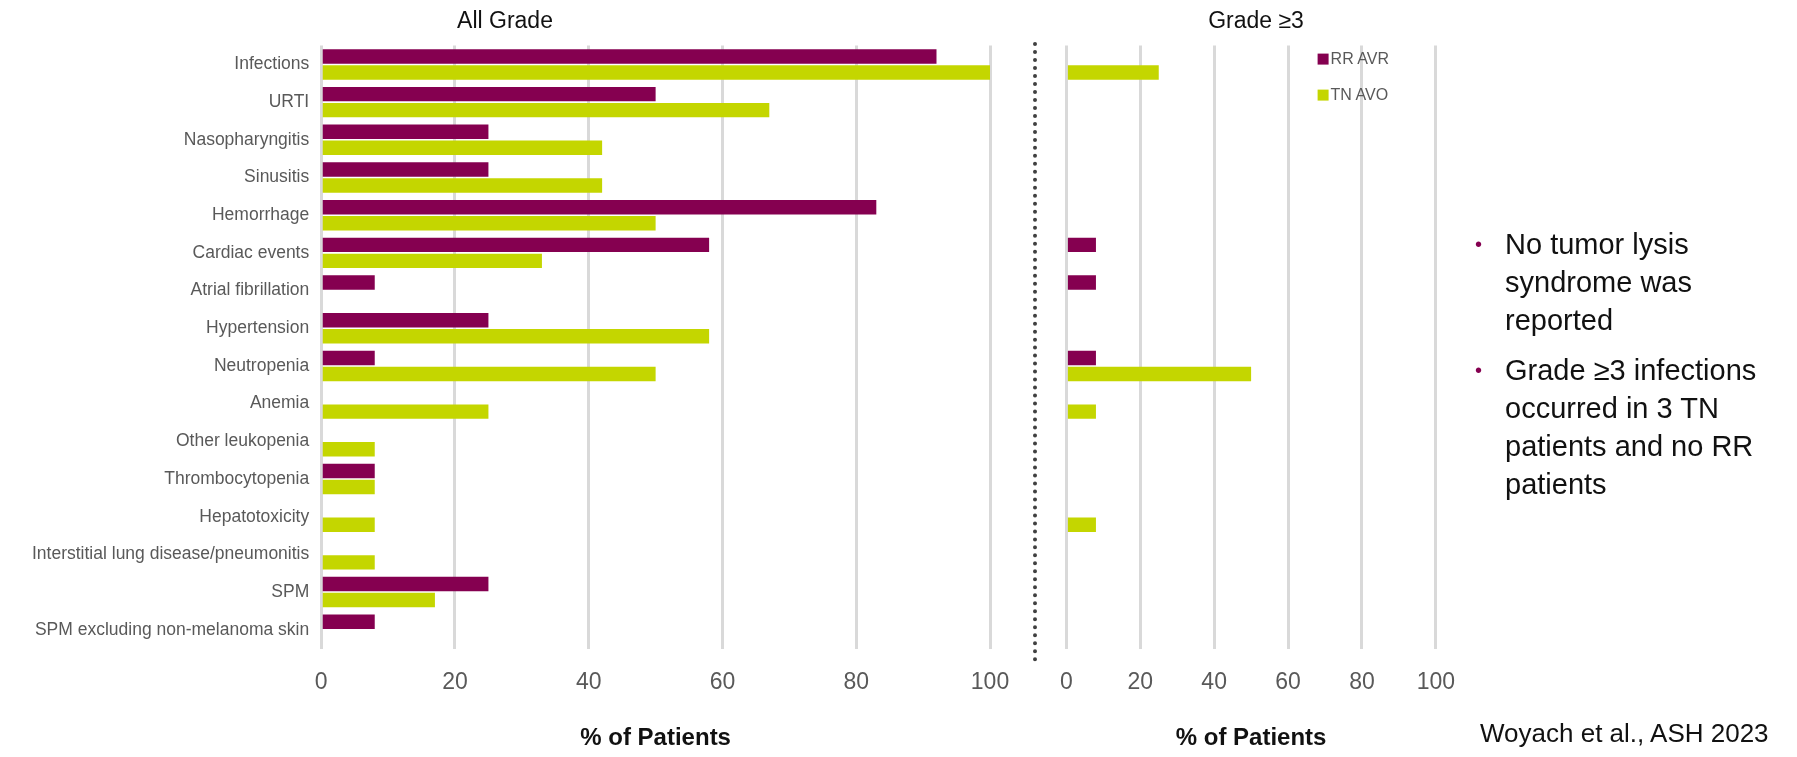 Image resolution: width=1797 pixels, height=757 pixels. I want to click on y-tick-label: Hepatotoxicity, so click(254, 515).